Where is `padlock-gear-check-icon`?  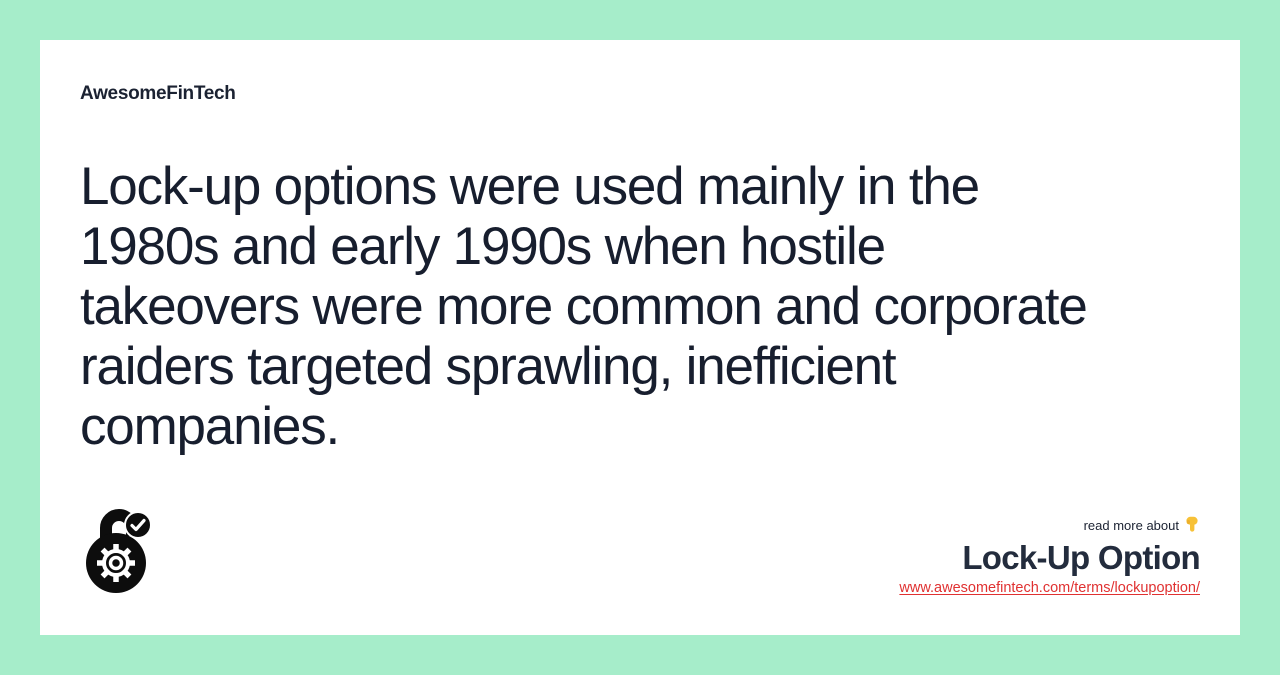 padlock-gear-check-icon is located at coordinates (119, 550).